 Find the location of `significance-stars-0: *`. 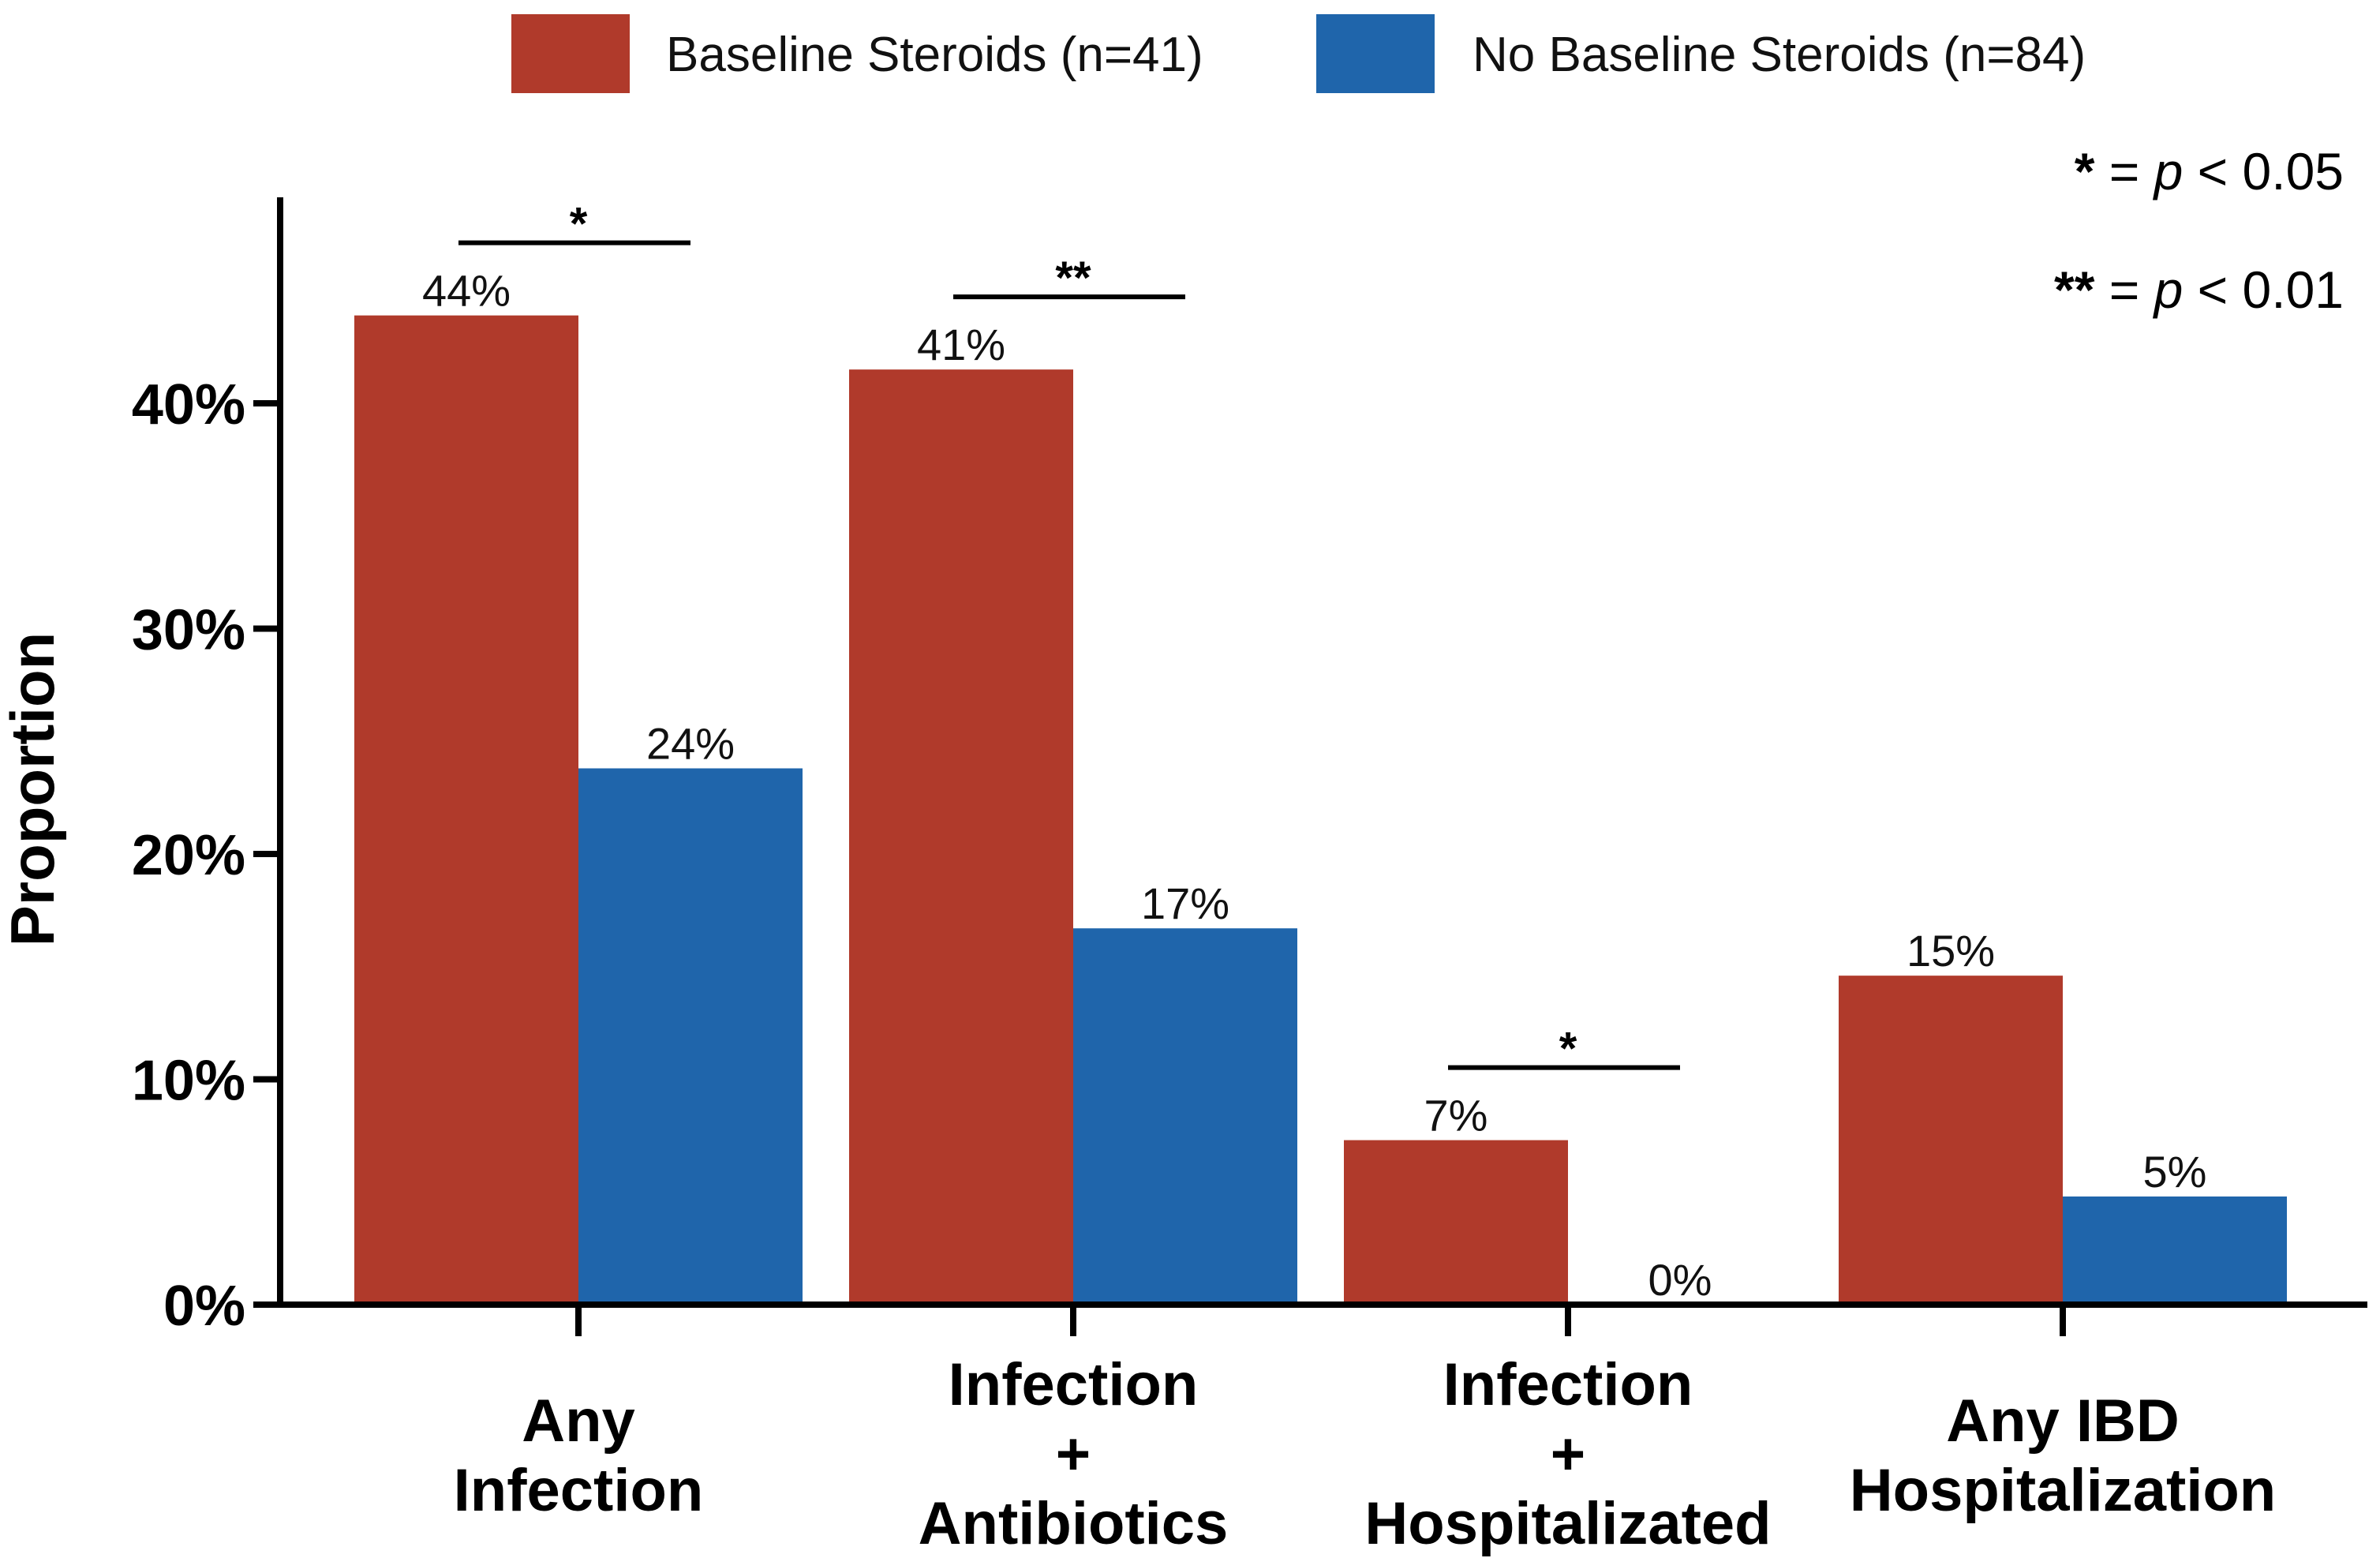

significance-stars-0: * is located at coordinates (579, 225).